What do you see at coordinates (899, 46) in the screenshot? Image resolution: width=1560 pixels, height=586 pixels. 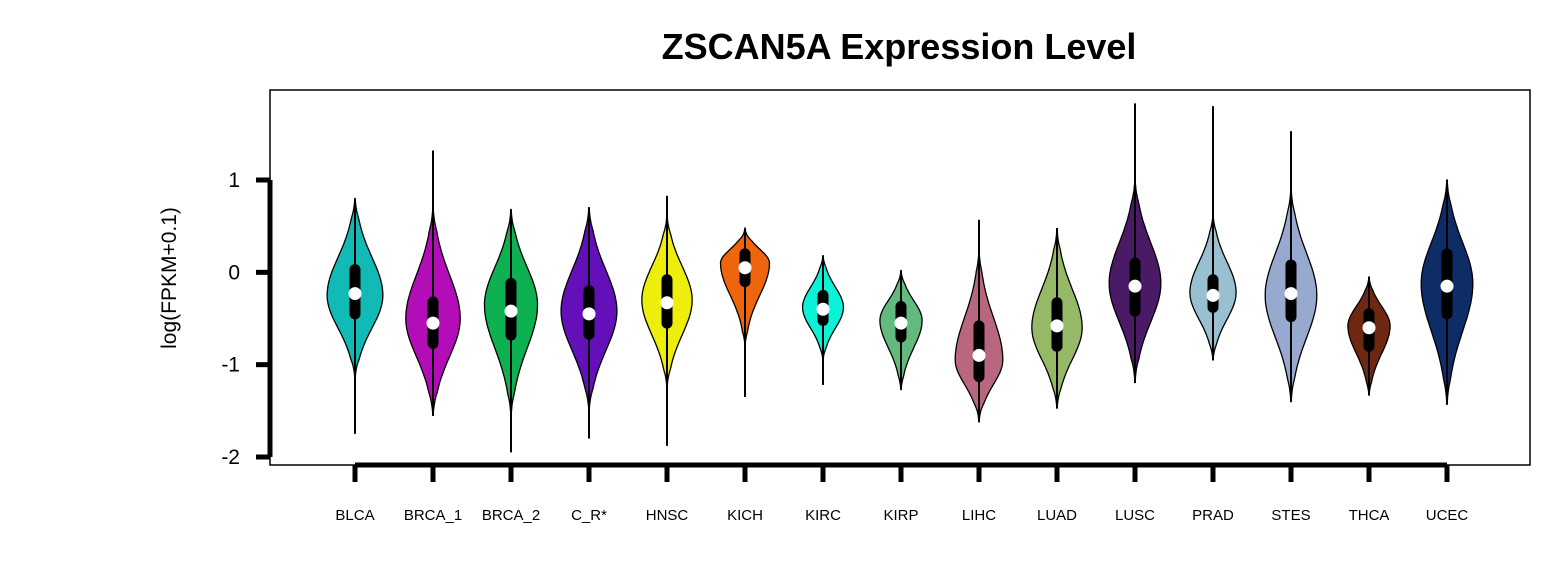 I see `chart-title: ZSCAN5A Expression Level` at bounding box center [899, 46].